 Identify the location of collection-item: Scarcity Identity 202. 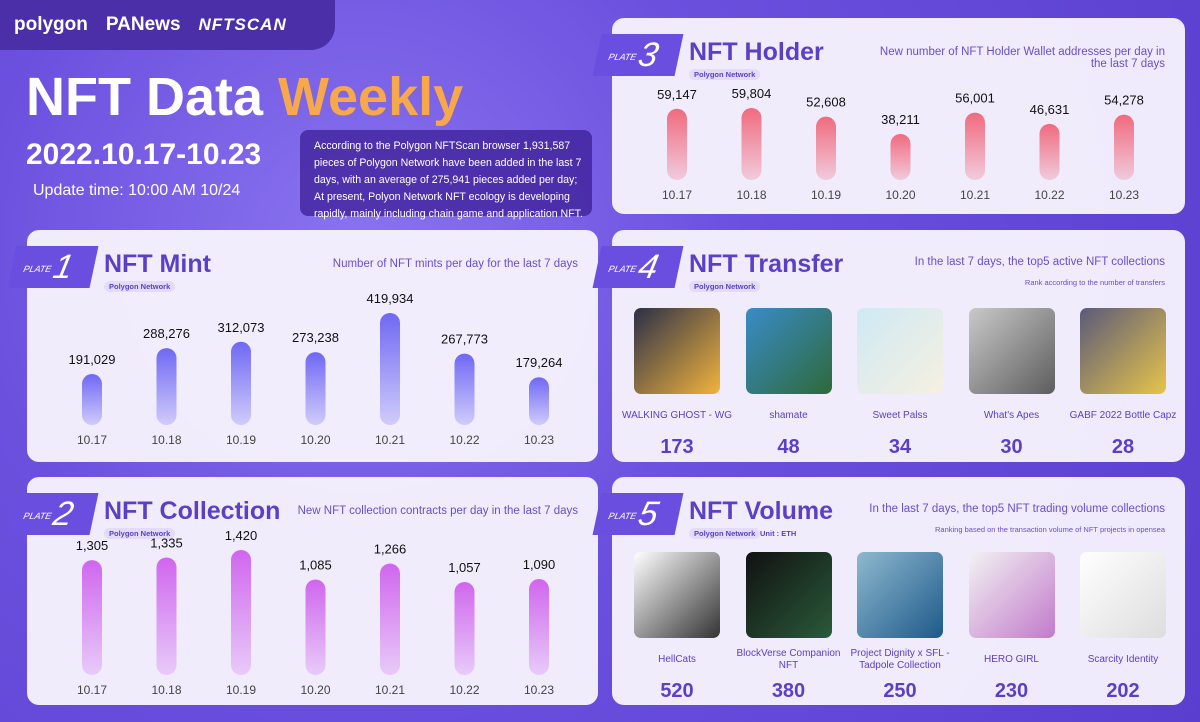
(1123, 627).